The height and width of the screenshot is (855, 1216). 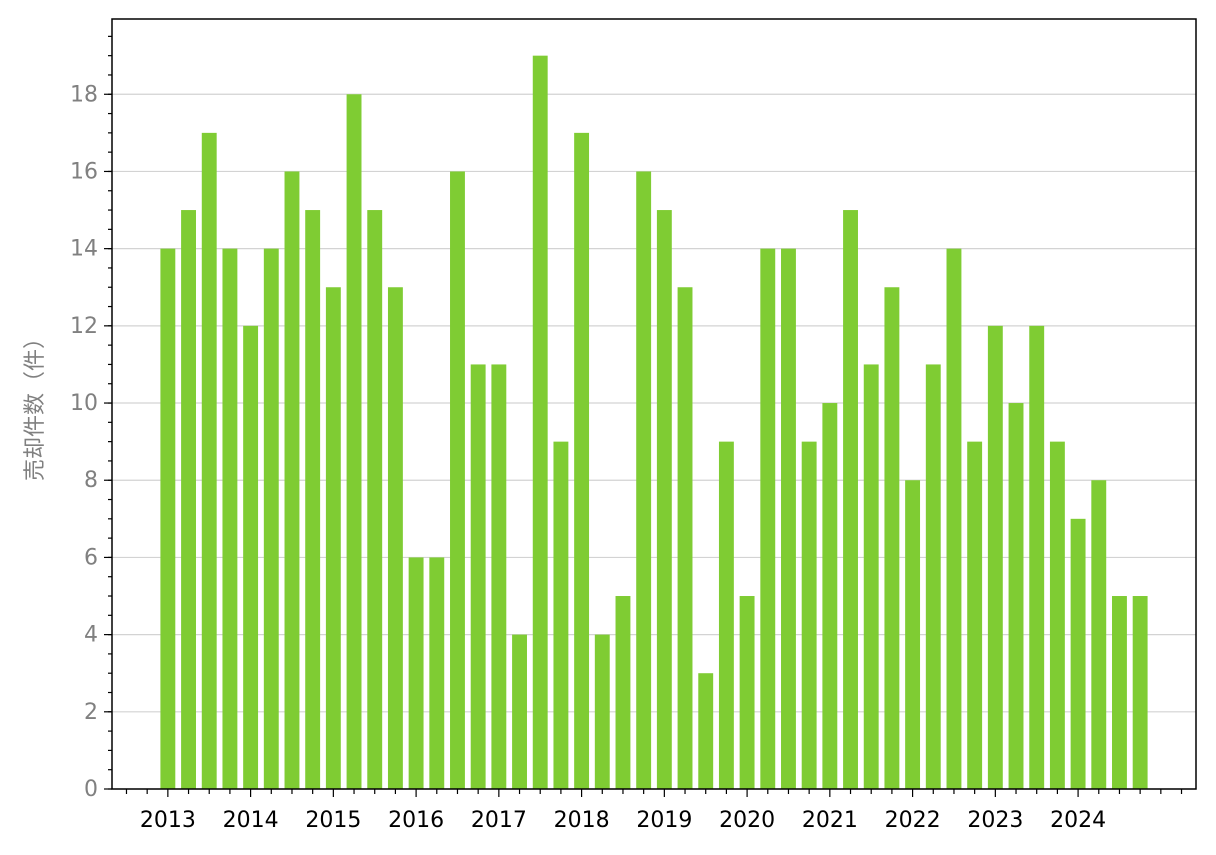 What do you see at coordinates (168, 820) in the screenshot?
I see `x-tick-label: 2013` at bounding box center [168, 820].